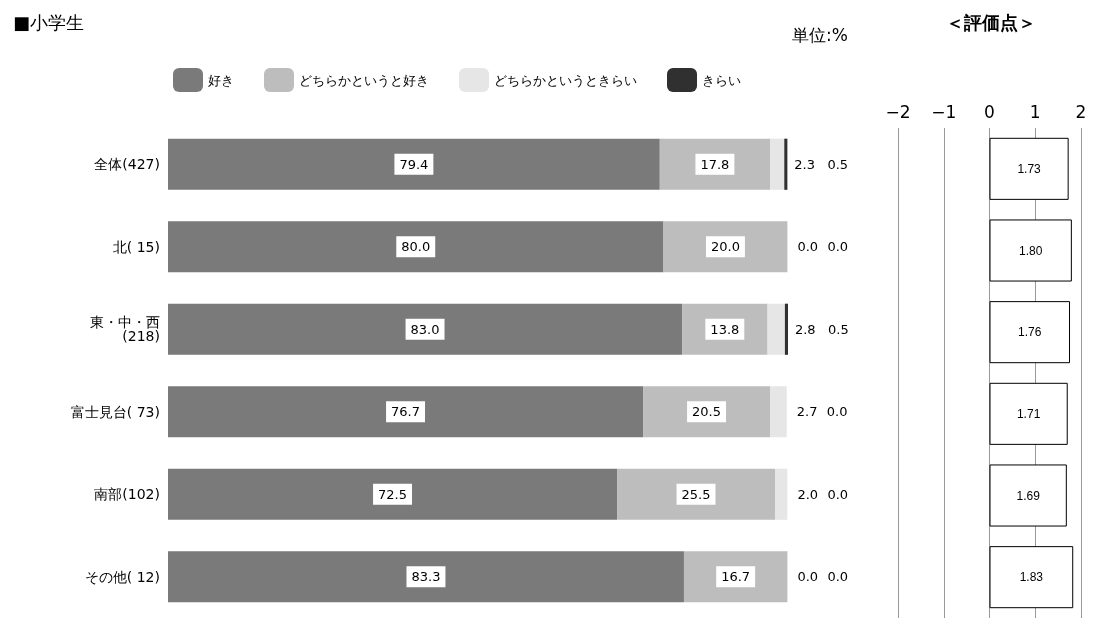  I want to click on text: 単位:%, so click(820, 34).